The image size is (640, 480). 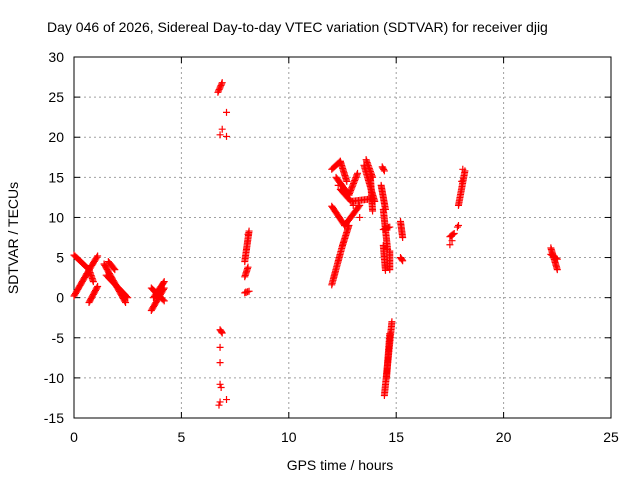 What do you see at coordinates (60, 298) in the screenshot?
I see `y-tick-label: 0` at bounding box center [60, 298].